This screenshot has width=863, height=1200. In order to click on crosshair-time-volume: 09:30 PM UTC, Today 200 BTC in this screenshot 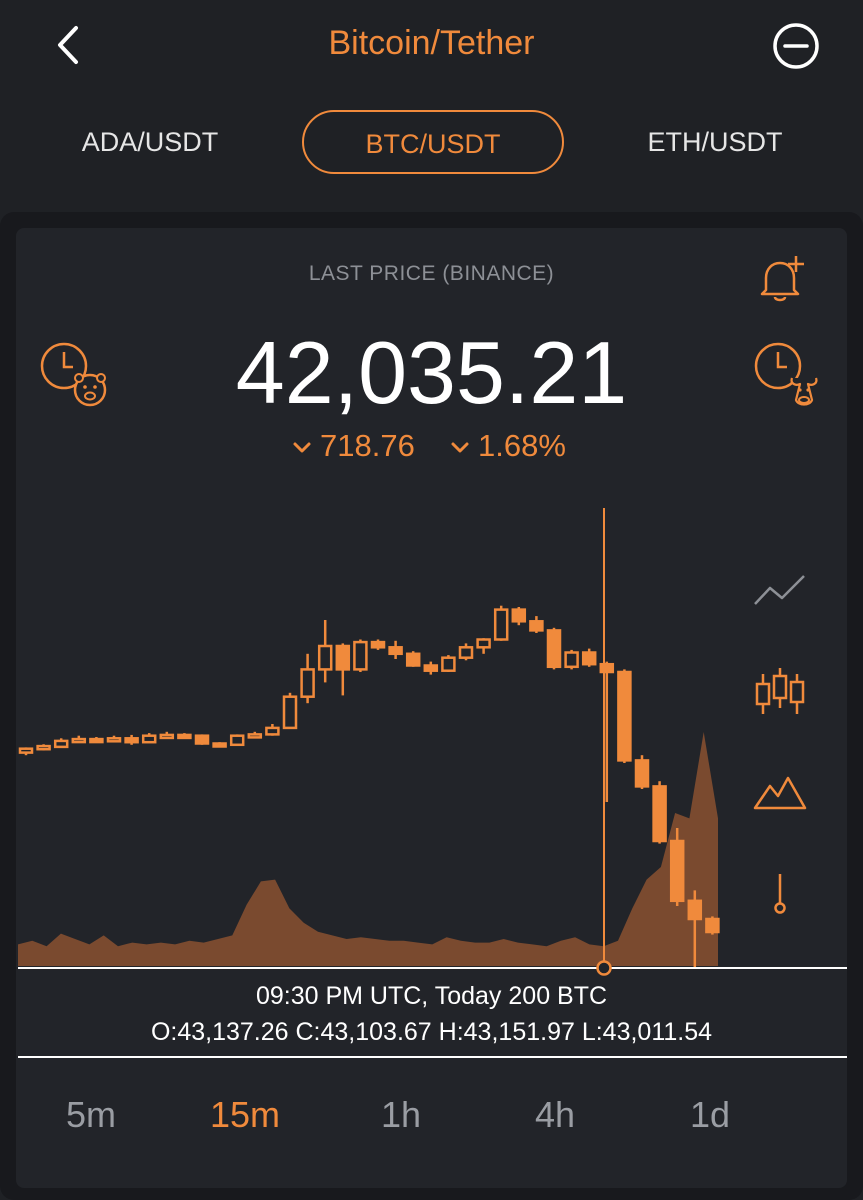, I will do `click(431, 996)`.